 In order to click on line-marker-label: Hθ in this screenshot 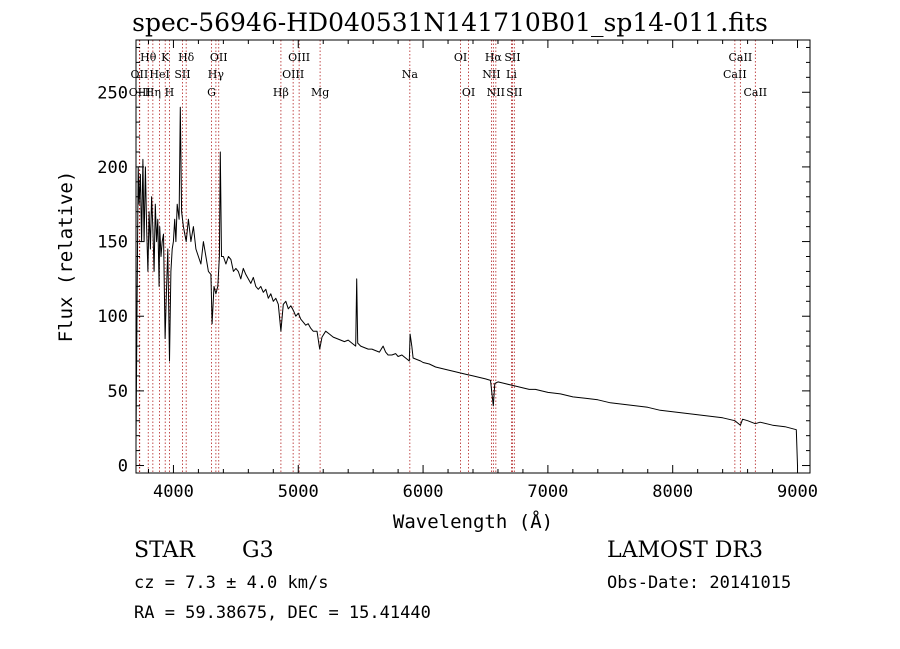, I will do `click(148, 57)`.